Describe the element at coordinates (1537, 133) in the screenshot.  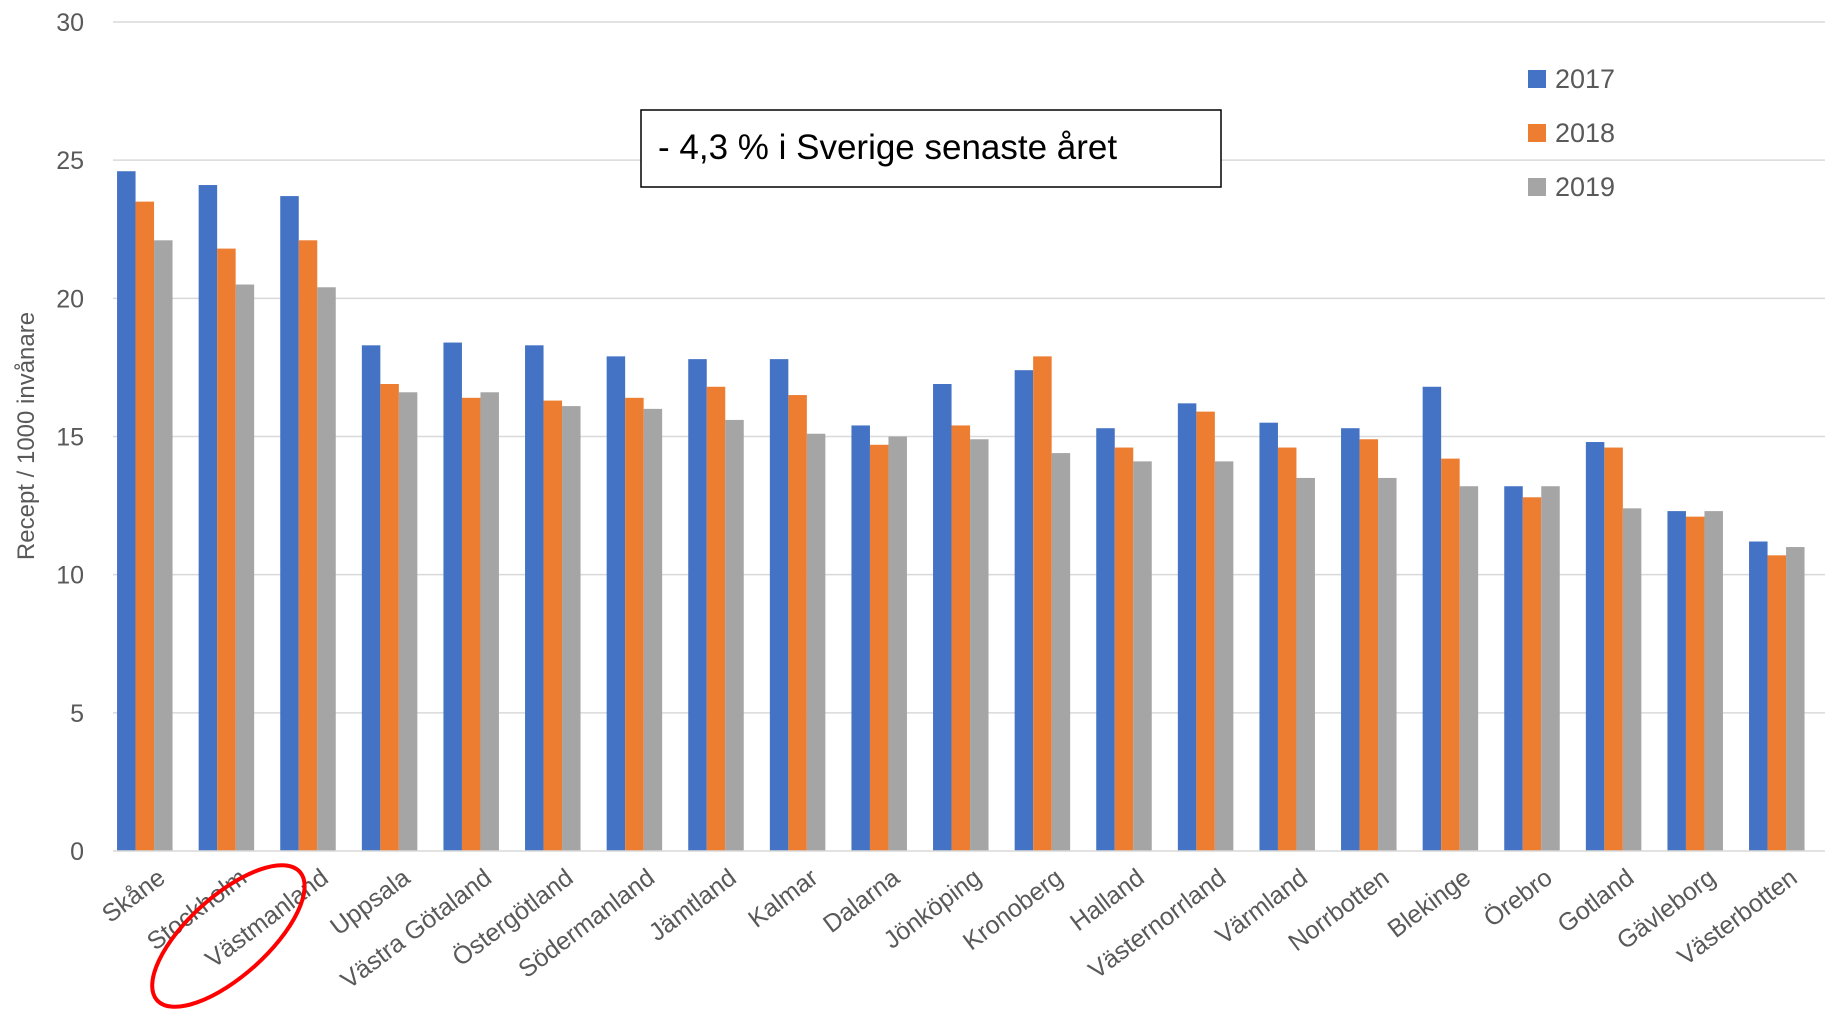
I see `legend-swatch-2018` at that location.